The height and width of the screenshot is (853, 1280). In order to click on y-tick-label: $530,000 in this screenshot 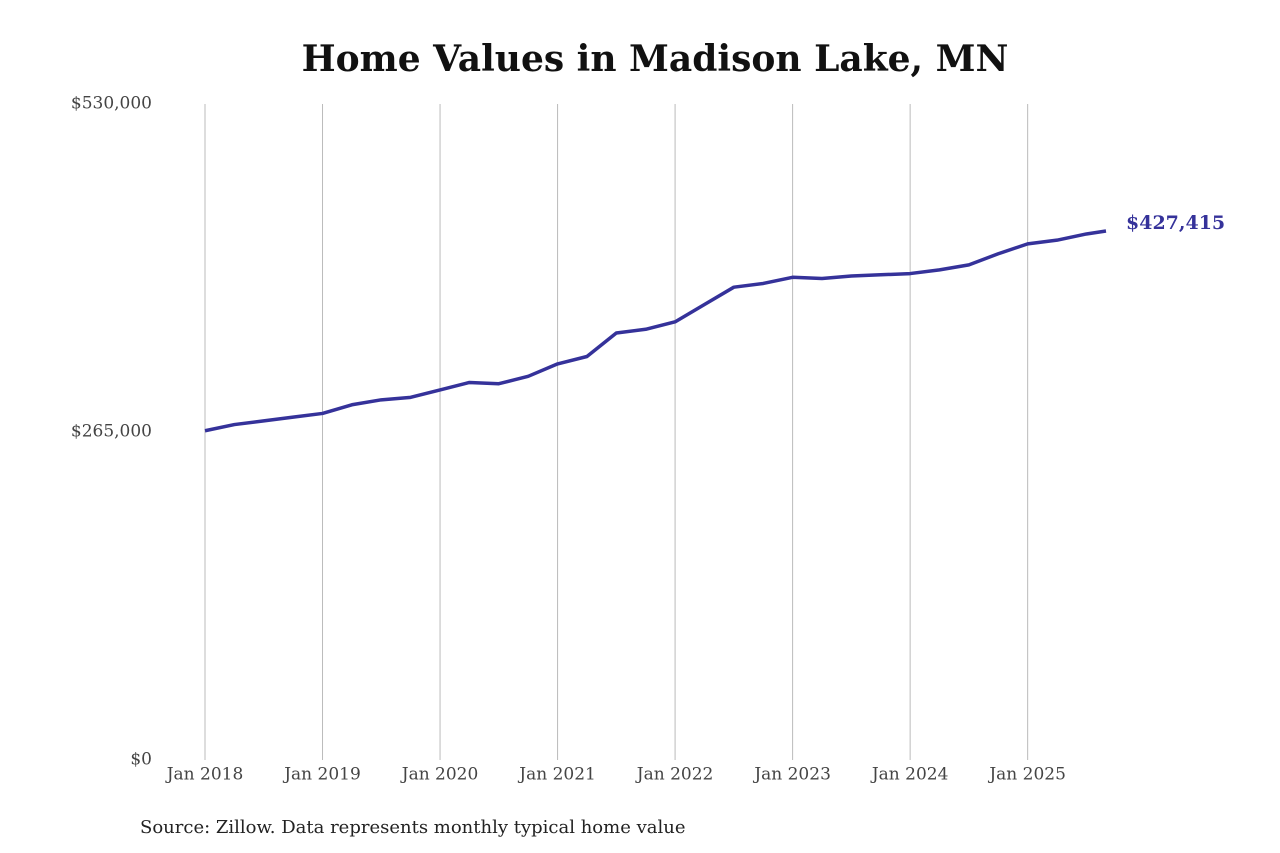, I will do `click(111, 104)`.